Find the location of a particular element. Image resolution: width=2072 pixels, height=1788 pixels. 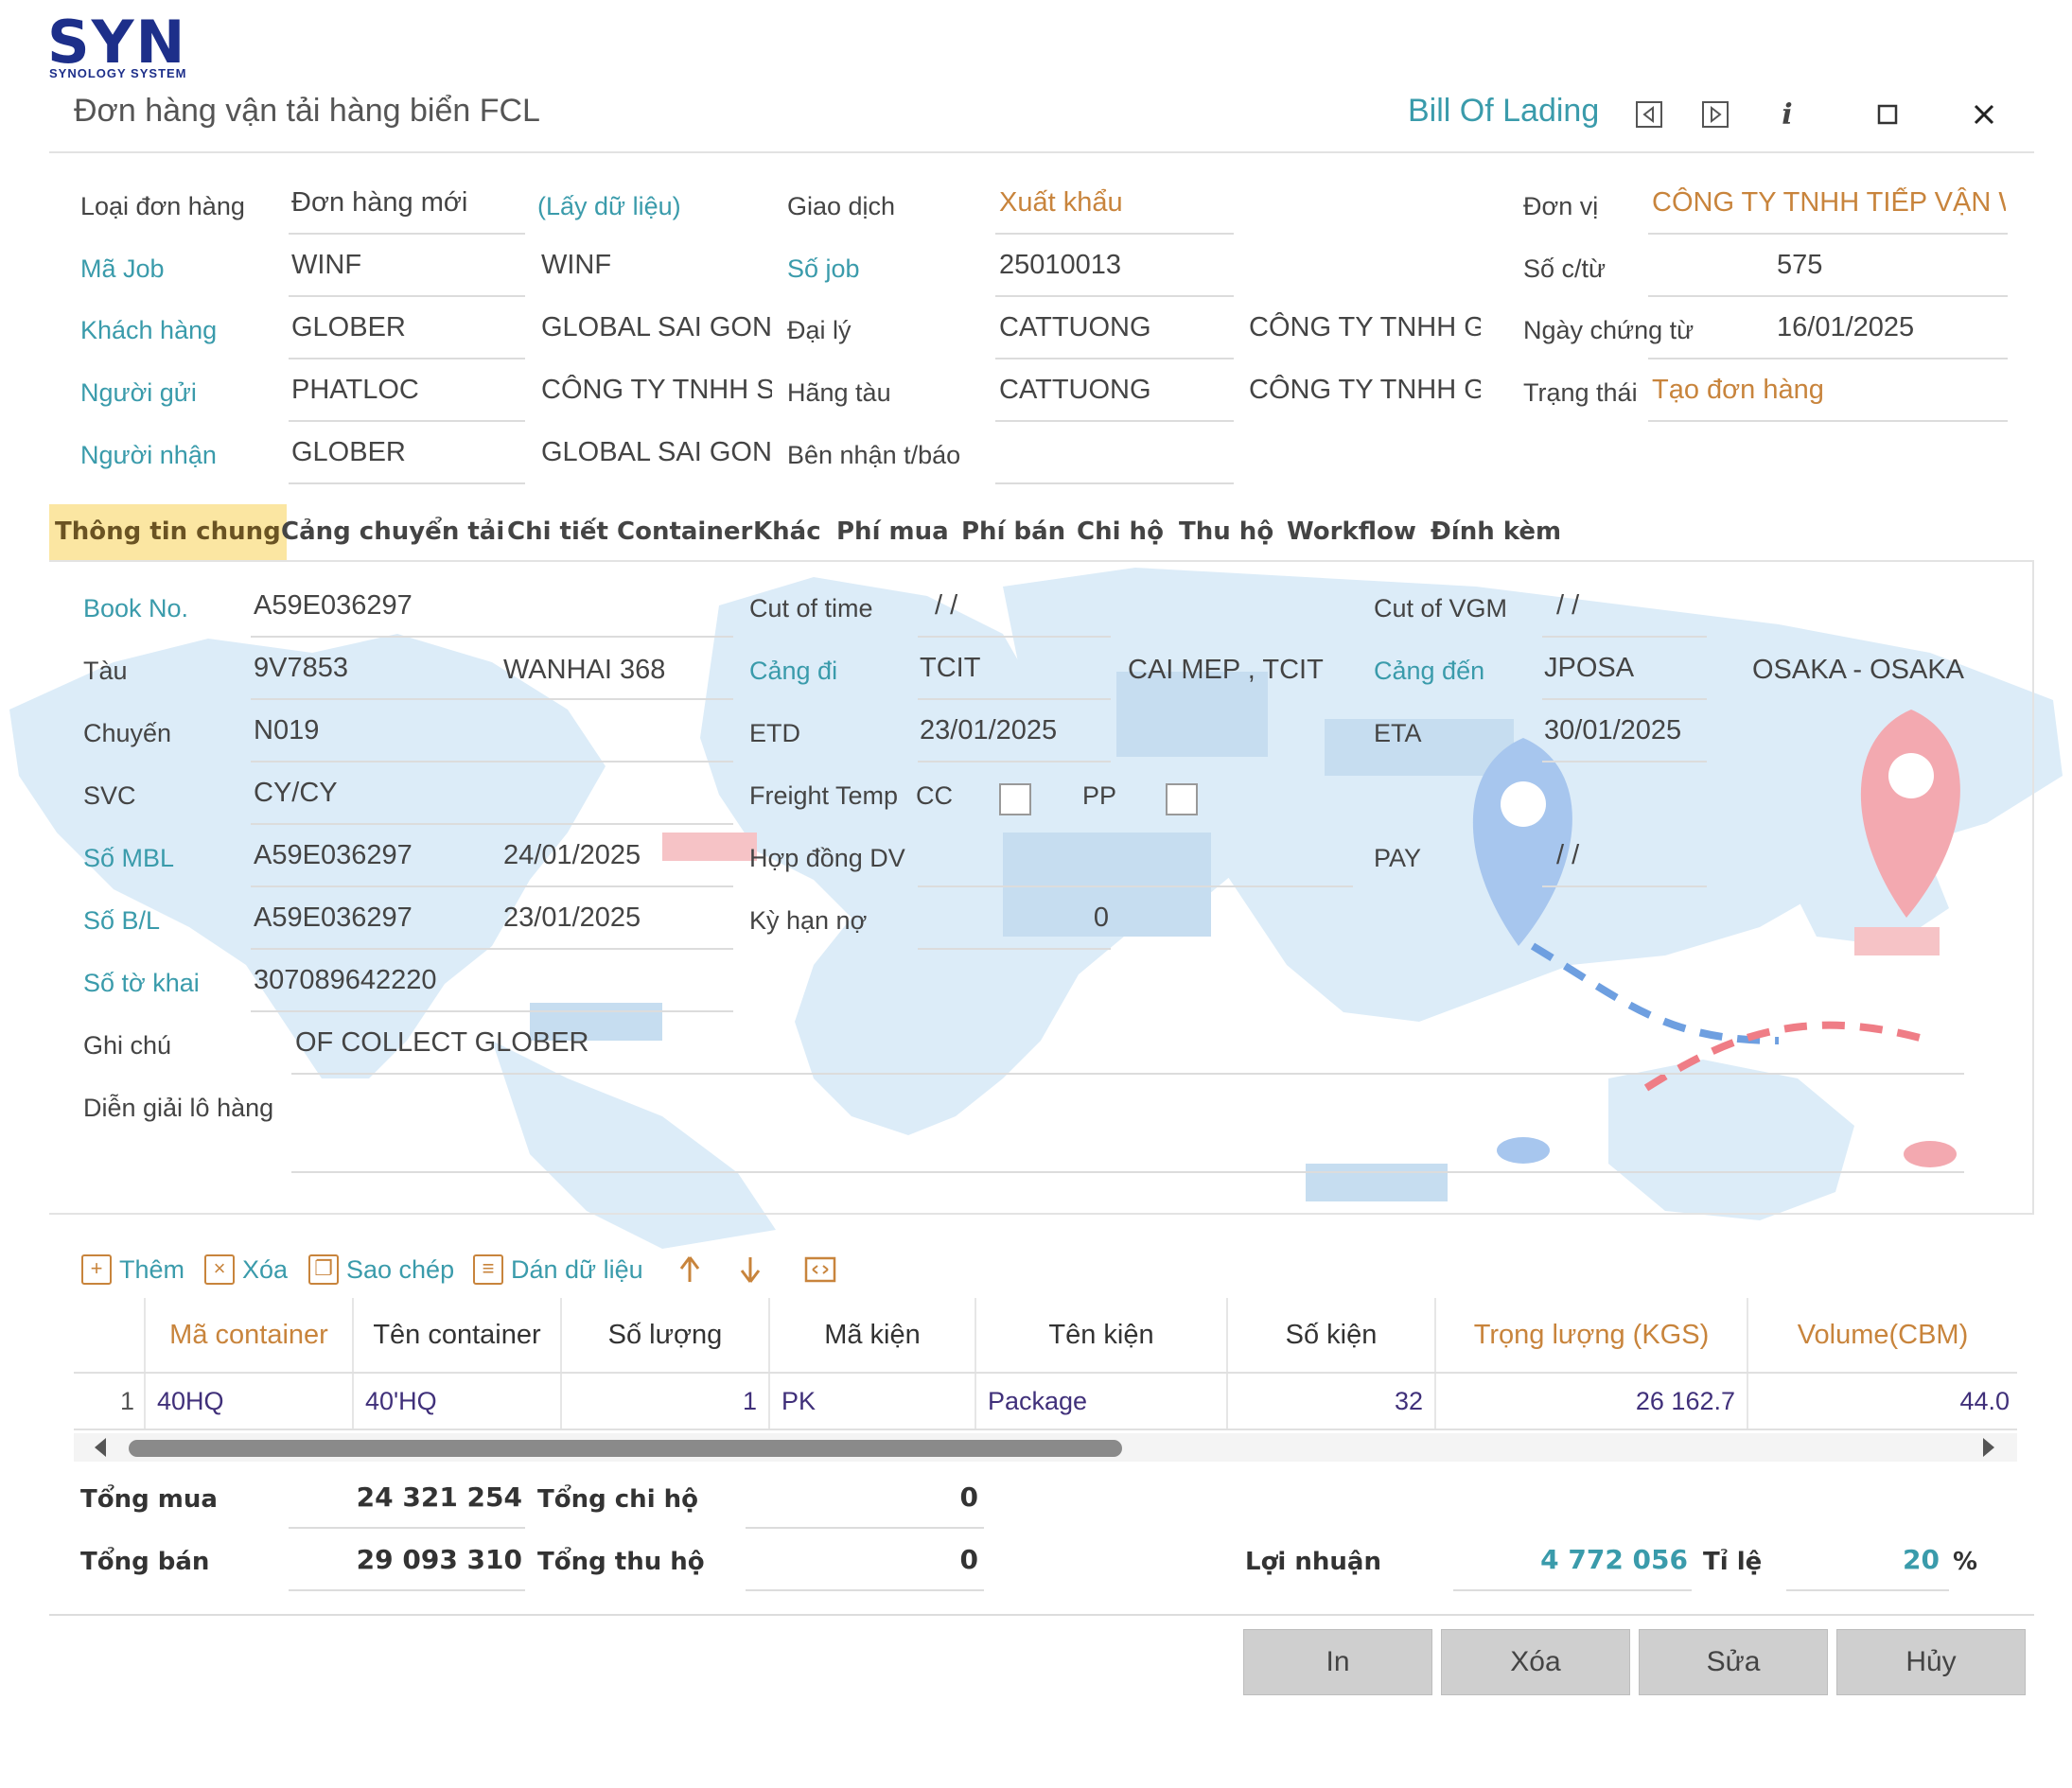

dai-ly-name: CÔNG TY TNHH GI. is located at coordinates (1365, 327).